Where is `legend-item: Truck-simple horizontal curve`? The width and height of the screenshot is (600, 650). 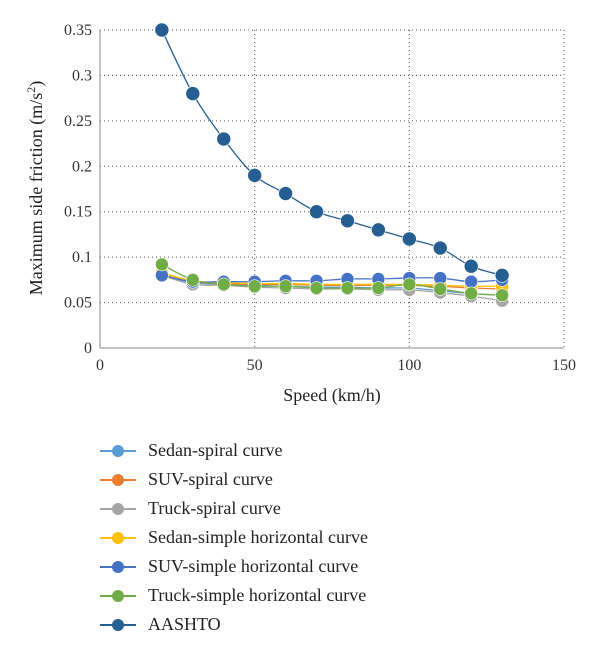
legend-item: Truck-simple horizontal curve is located at coordinates (234, 595).